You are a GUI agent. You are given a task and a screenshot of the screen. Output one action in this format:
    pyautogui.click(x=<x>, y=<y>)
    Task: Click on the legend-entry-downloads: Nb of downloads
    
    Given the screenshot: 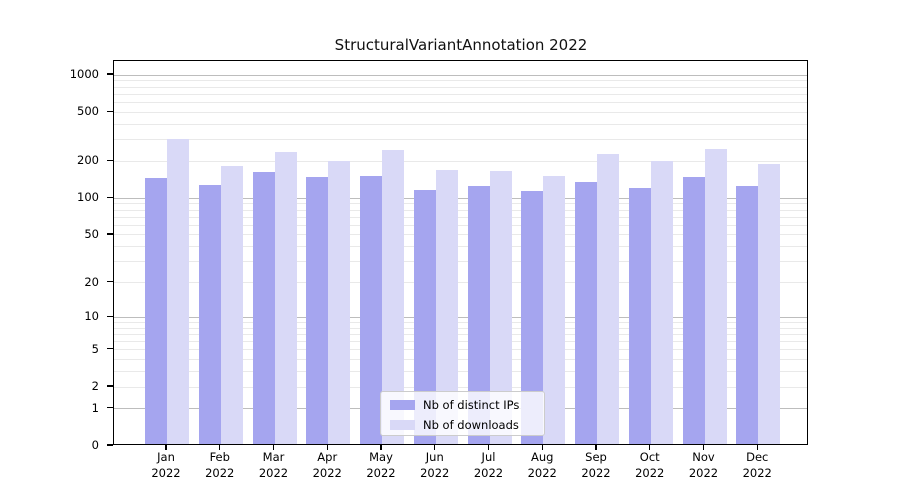 What is the action you would take?
    pyautogui.click(x=450, y=425)
    